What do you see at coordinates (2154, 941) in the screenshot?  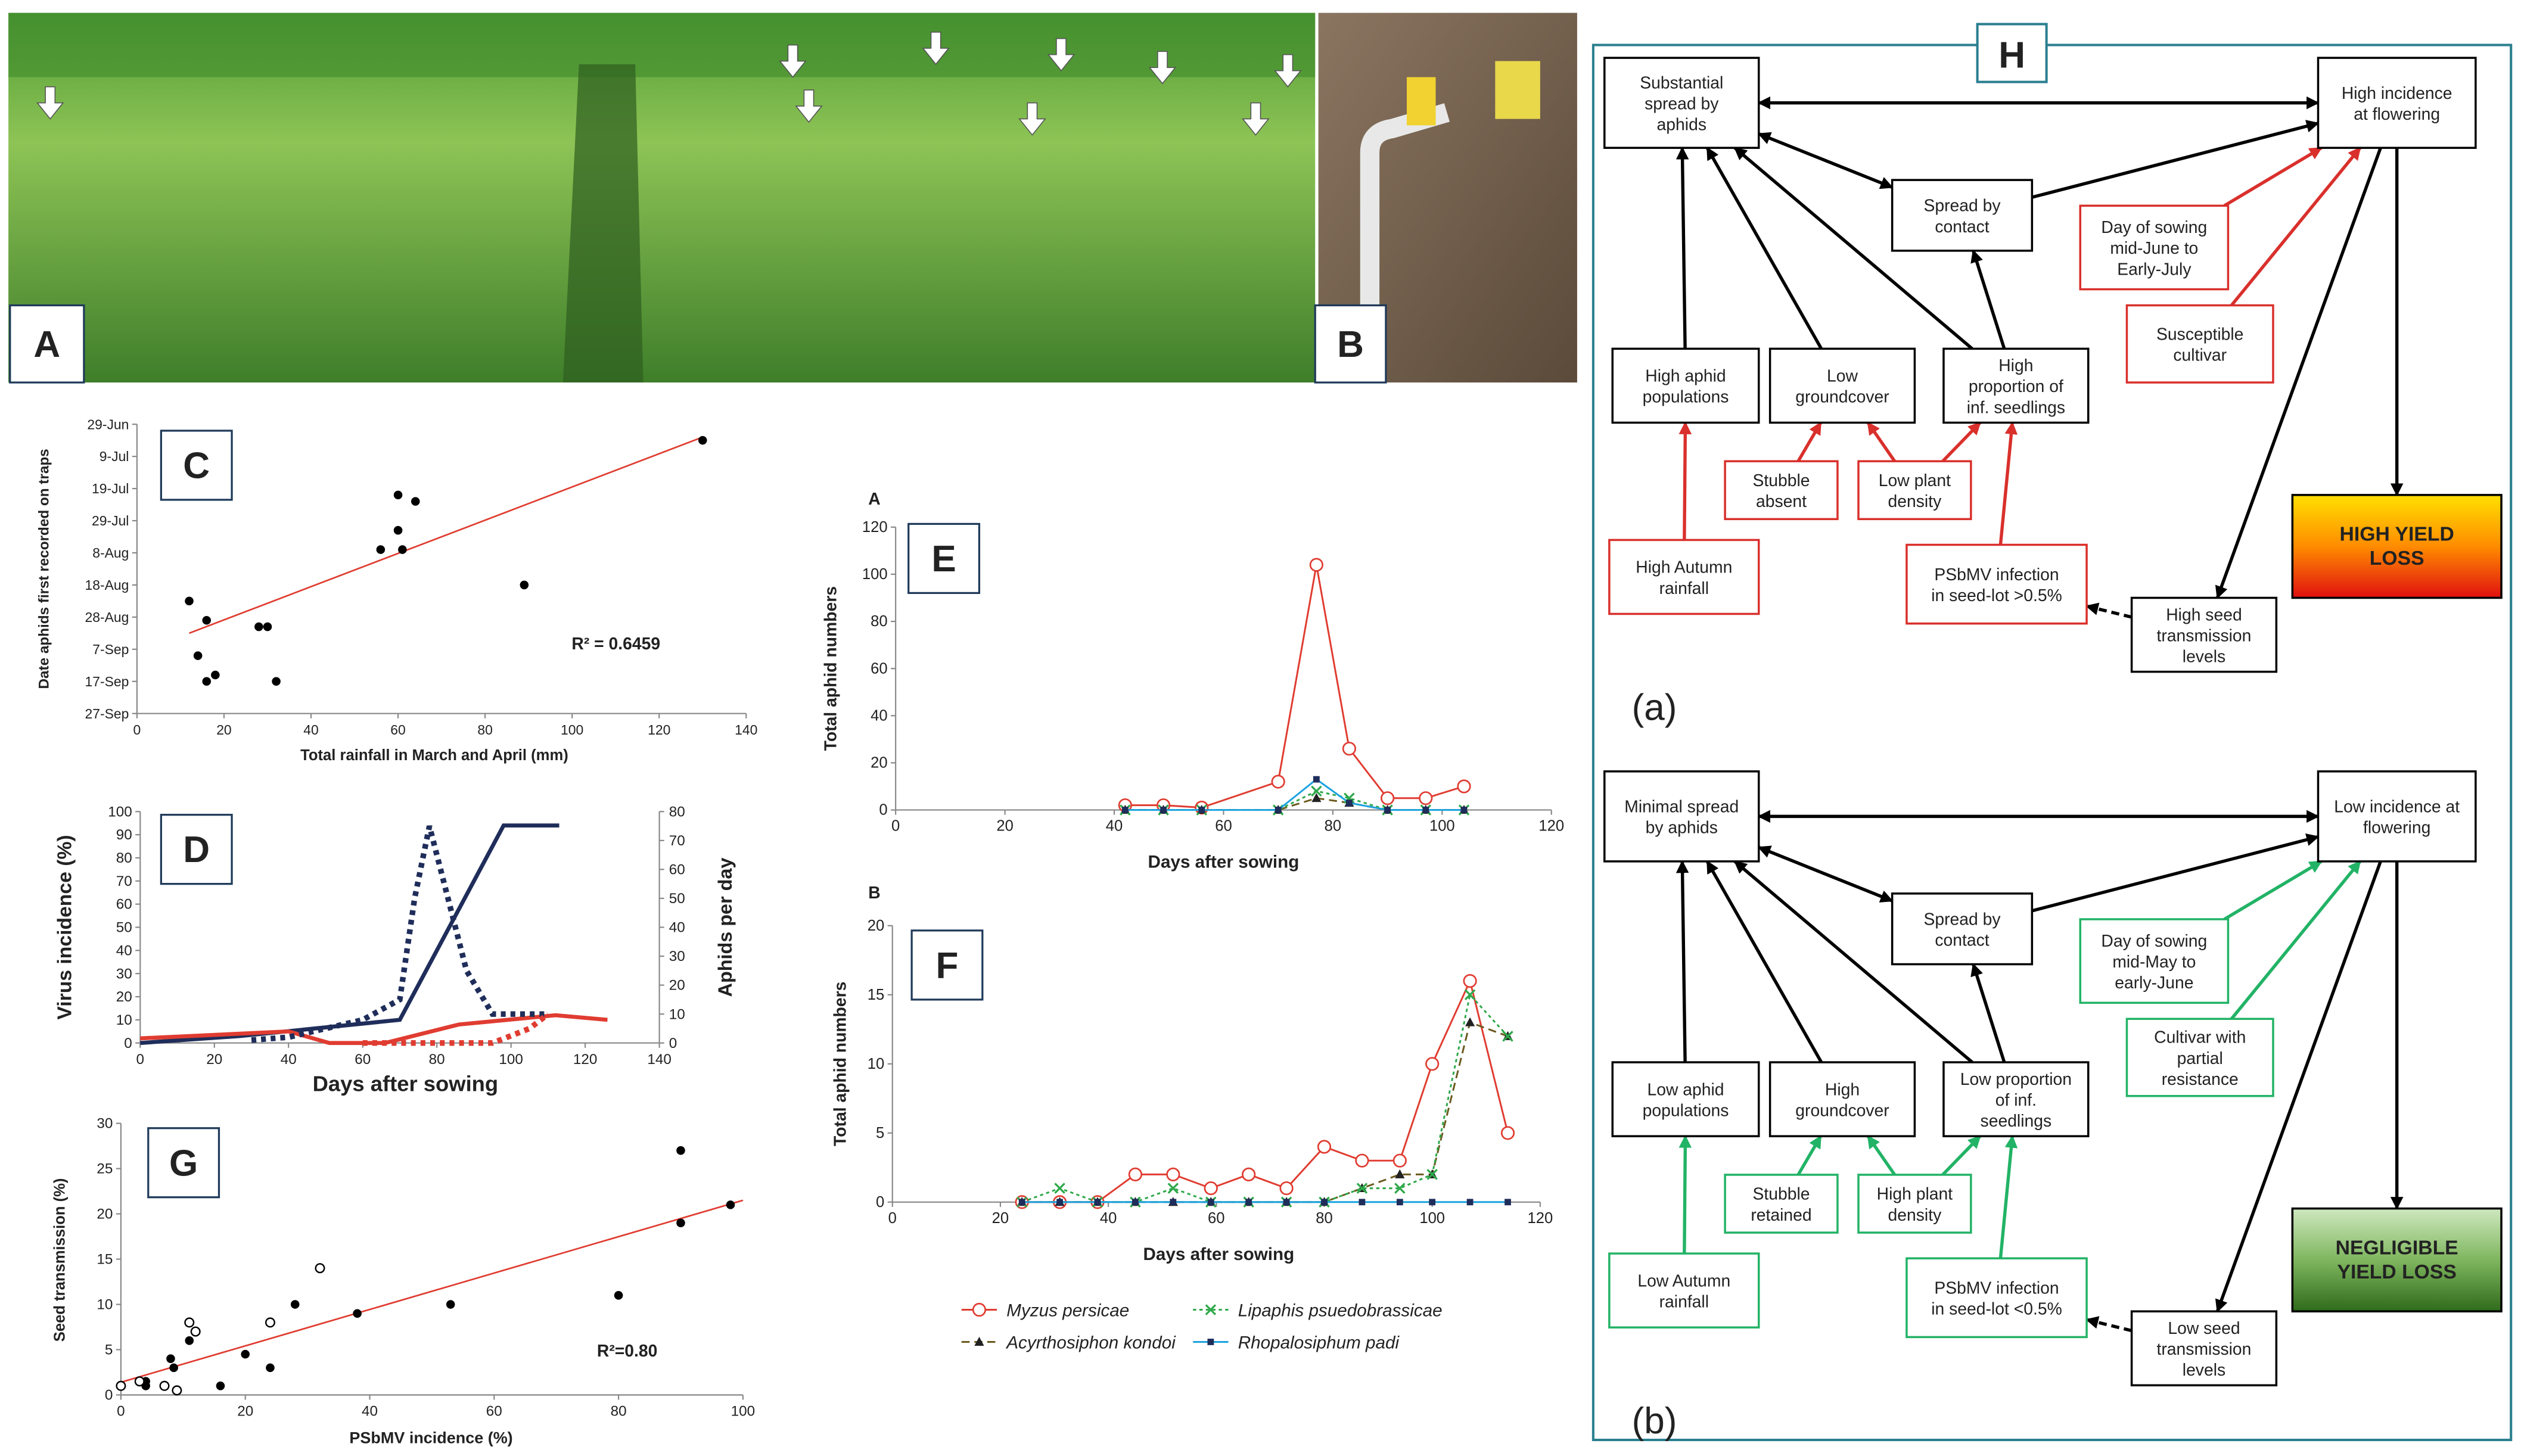 I see `node-label: Day of sowing` at bounding box center [2154, 941].